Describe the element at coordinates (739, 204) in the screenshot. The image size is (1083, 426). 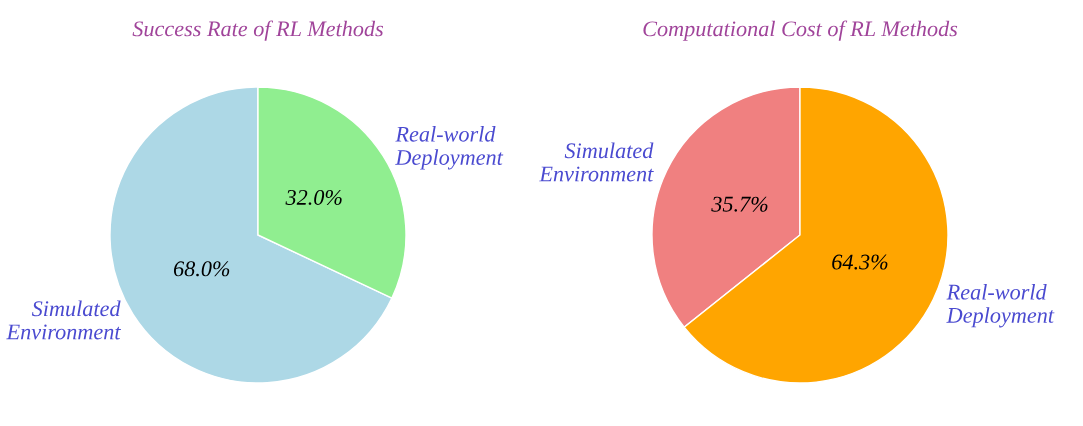
I see `data-label: 35.7%` at that location.